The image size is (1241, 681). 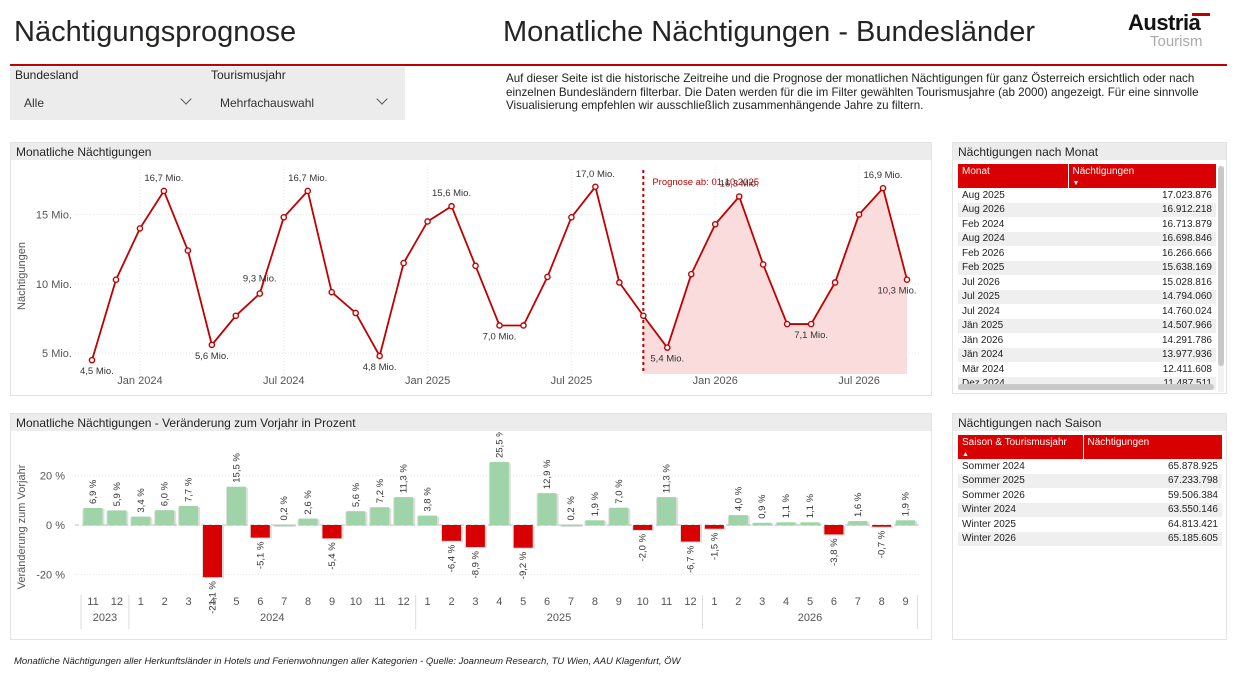 What do you see at coordinates (1087, 311) in the screenshot?
I see `table-row: Jul 2024 14.760.024` at bounding box center [1087, 311].